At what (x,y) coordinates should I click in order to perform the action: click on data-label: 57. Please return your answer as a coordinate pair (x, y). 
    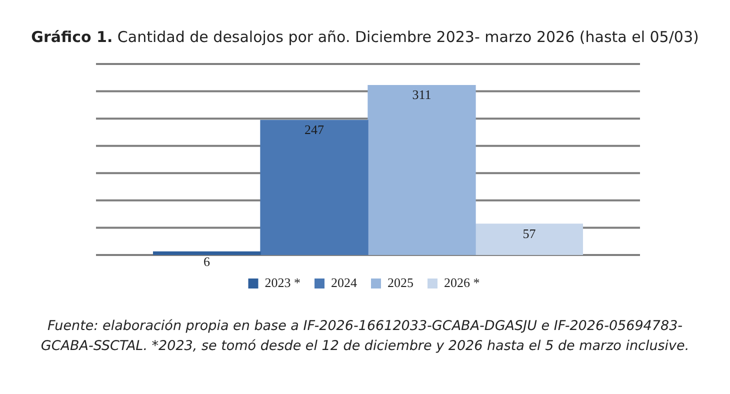
    Looking at the image, I should click on (529, 233).